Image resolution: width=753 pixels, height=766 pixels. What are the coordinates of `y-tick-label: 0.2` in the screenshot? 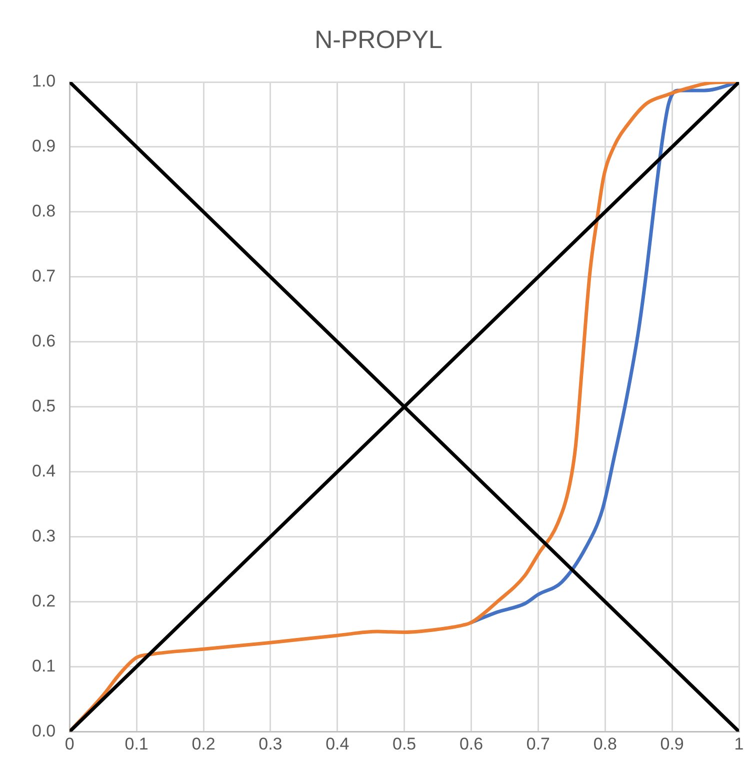 It's located at (44, 600).